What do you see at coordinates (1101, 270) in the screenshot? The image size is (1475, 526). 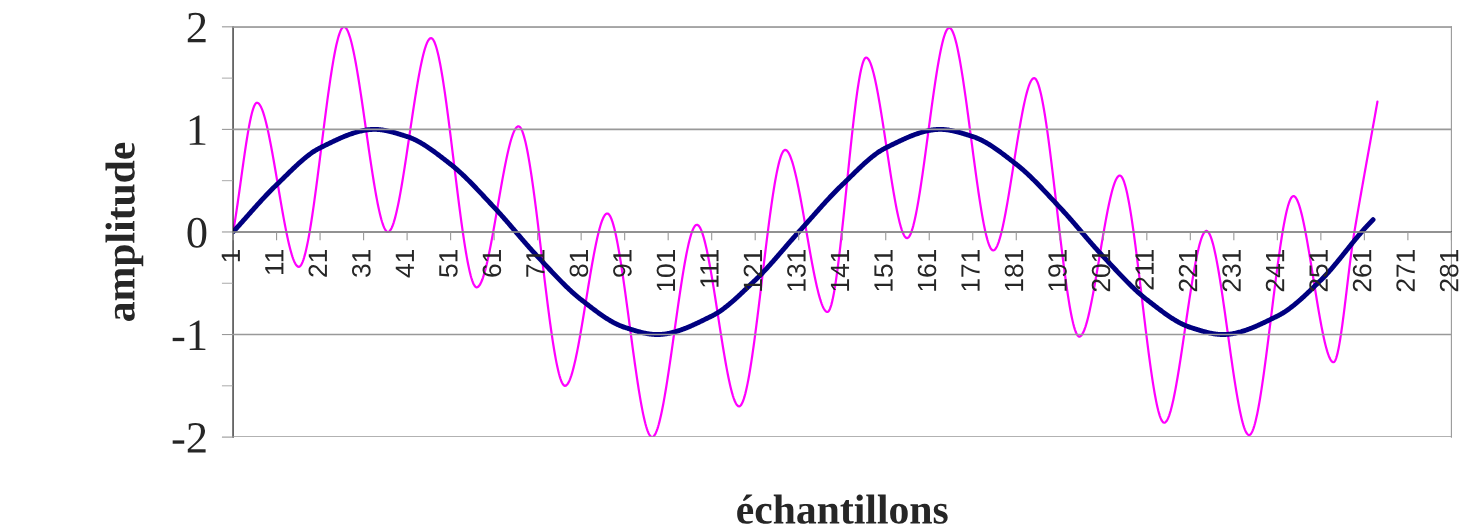 I see `x-tick-label: 201` at bounding box center [1101, 270].